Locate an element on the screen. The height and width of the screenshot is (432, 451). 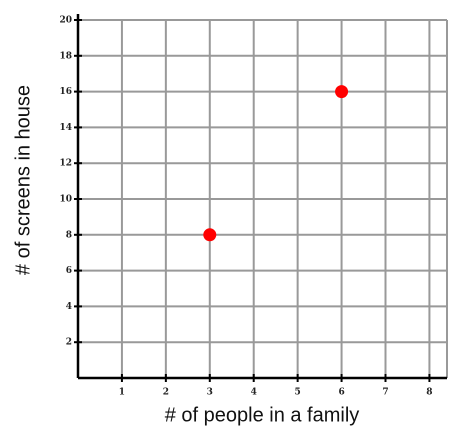
y-tick-label: 10 is located at coordinates (65, 200).